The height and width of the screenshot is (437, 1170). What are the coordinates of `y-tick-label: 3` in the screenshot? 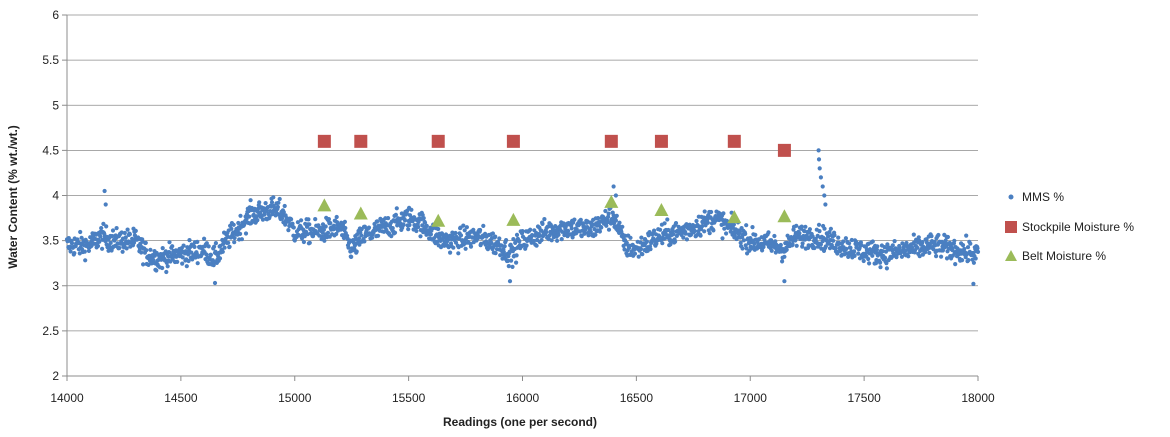 It's located at (55, 286).